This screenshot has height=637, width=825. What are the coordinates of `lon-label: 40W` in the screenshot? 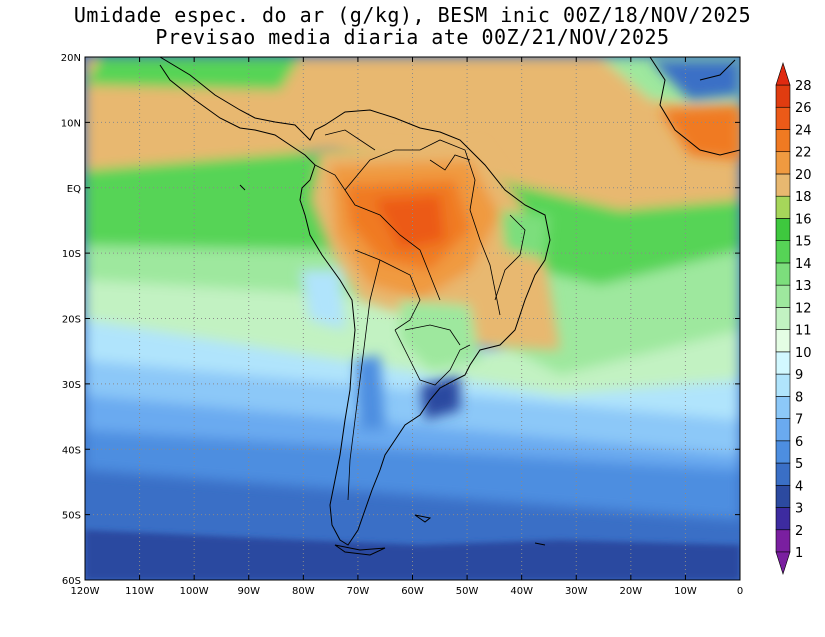 It's located at (521, 591).